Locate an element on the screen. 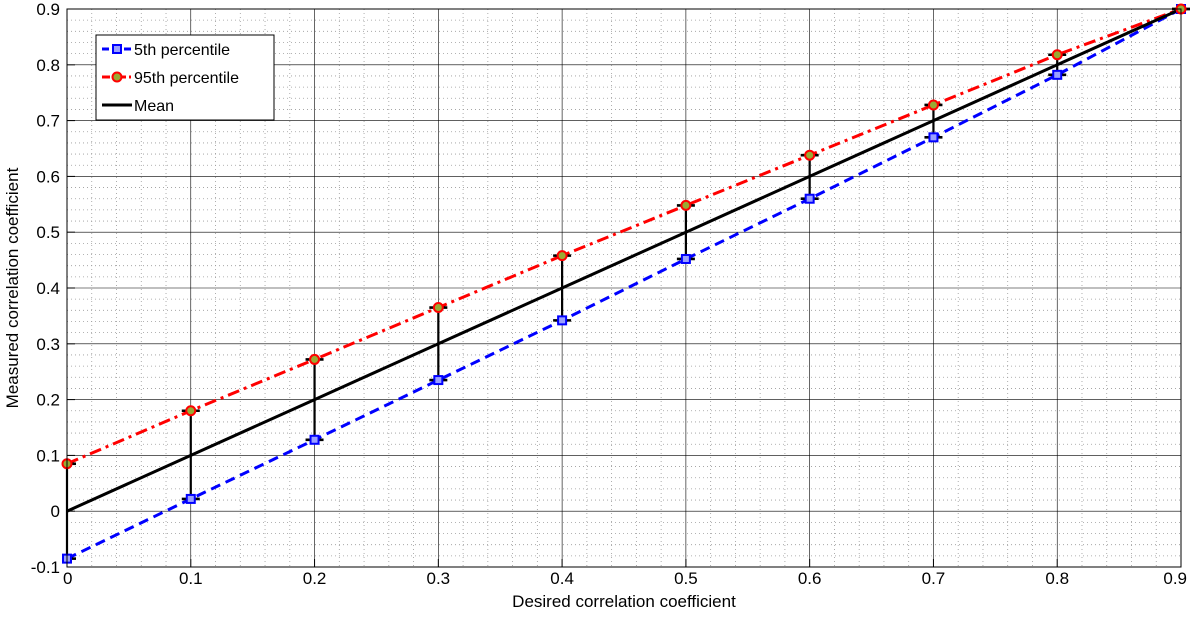 Image resolution: width=1196 pixels, height=618 pixels. legend-entry-95th: 95th percentile is located at coordinates (170, 78).